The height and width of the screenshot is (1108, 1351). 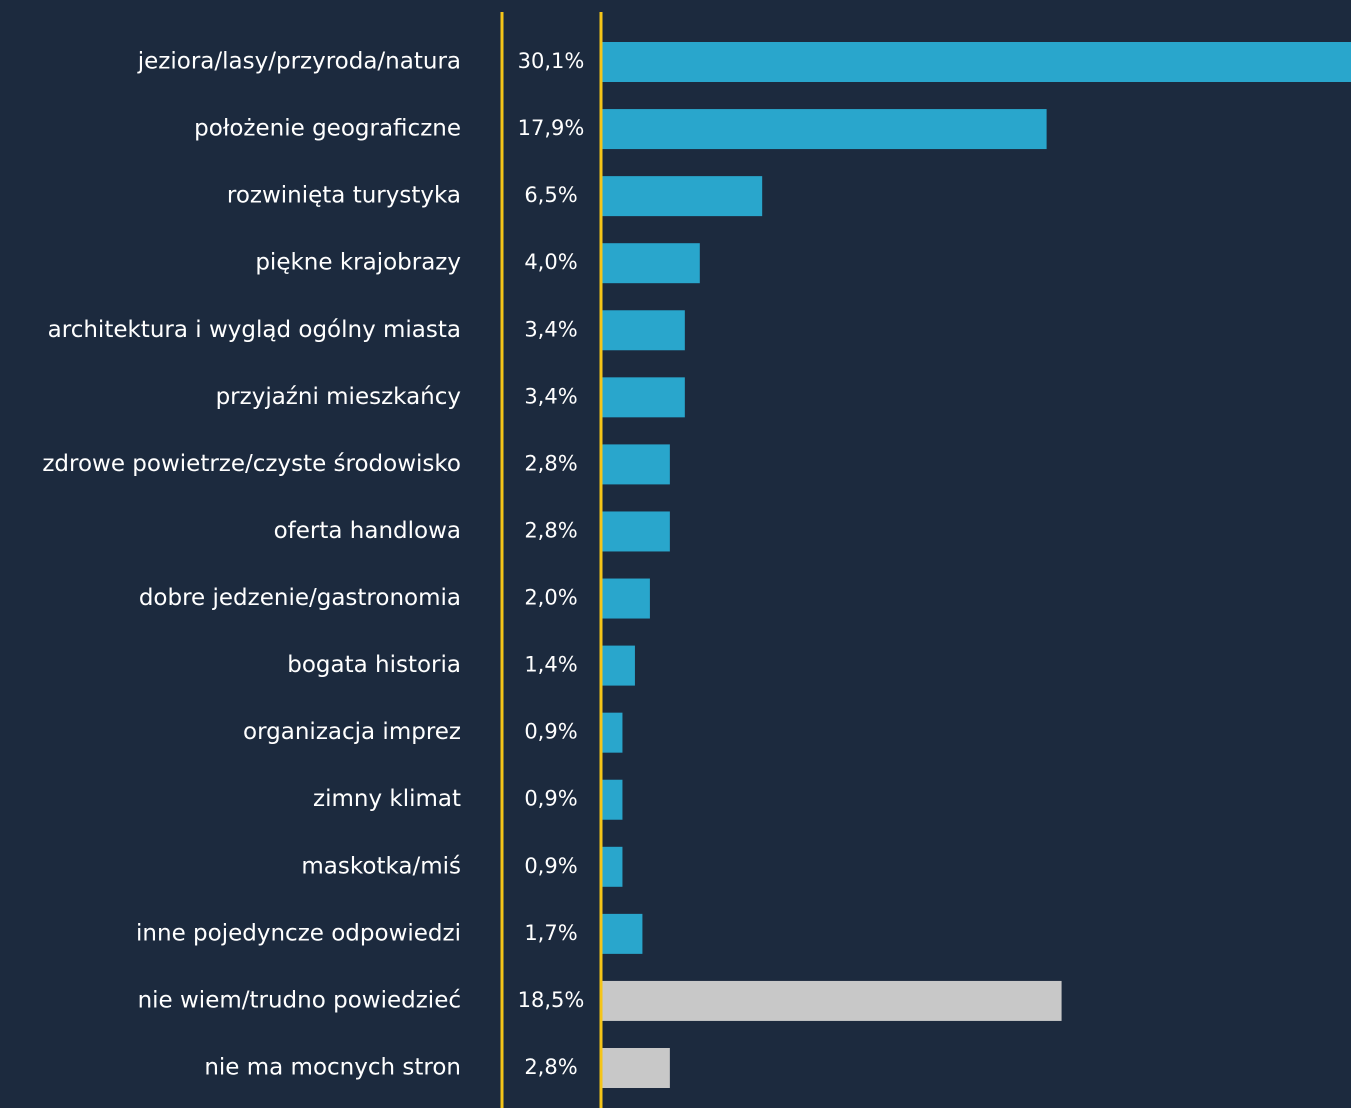 I want to click on value-label: 18,5%, so click(x=551, y=1000).